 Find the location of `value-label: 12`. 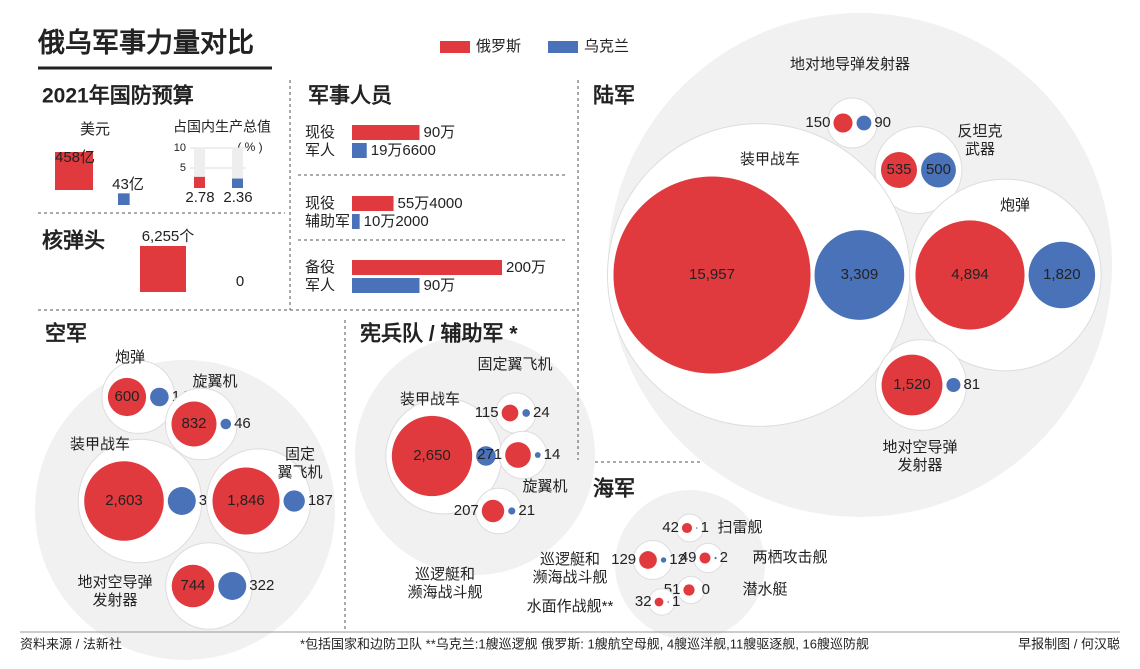

value-label: 12 is located at coordinates (677, 559).